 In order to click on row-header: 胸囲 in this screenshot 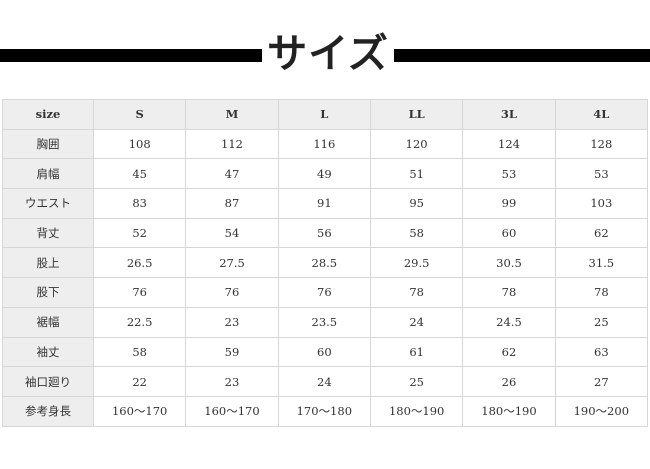, I will do `click(48, 144)`.